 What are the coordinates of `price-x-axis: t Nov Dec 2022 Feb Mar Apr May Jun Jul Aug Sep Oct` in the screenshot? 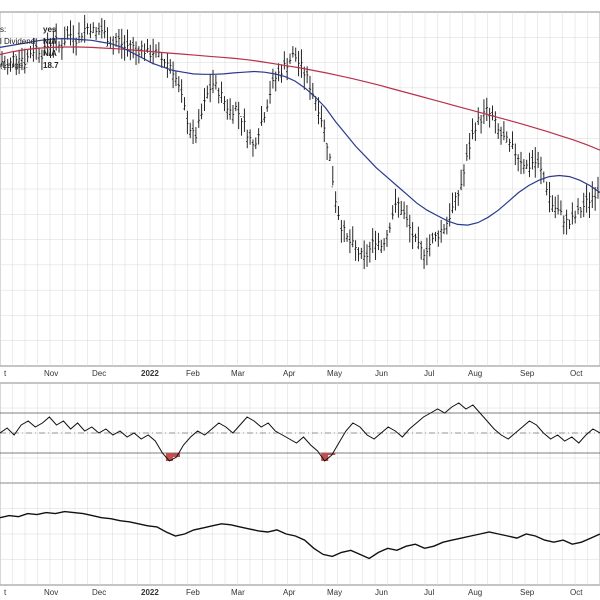 It's located at (293, 373).